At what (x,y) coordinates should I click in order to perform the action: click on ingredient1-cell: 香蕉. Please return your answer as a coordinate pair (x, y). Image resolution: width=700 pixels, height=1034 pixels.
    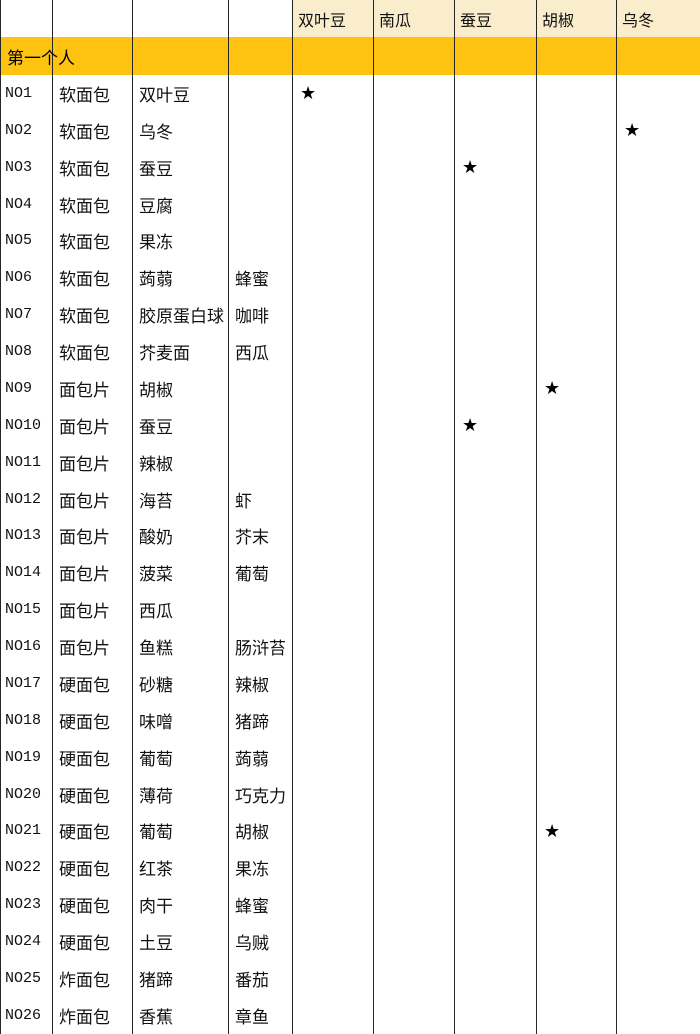
    Looking at the image, I should click on (181, 1015).